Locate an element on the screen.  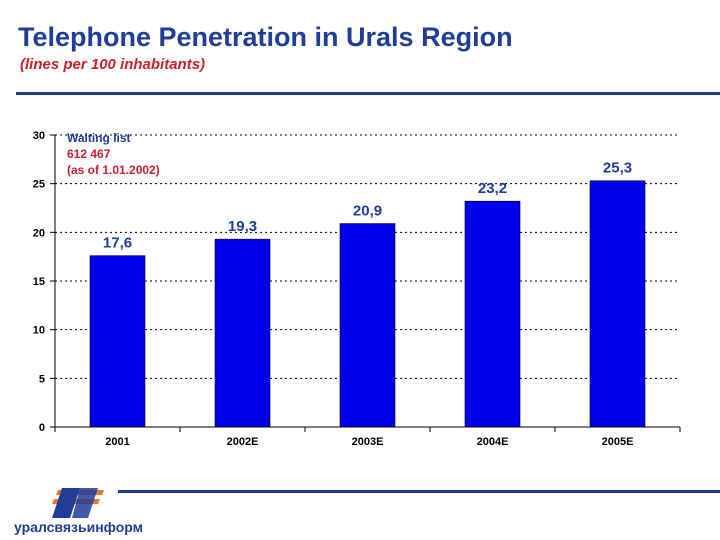
annotation-note: (as of 1.01.2002) is located at coordinates (113, 170).